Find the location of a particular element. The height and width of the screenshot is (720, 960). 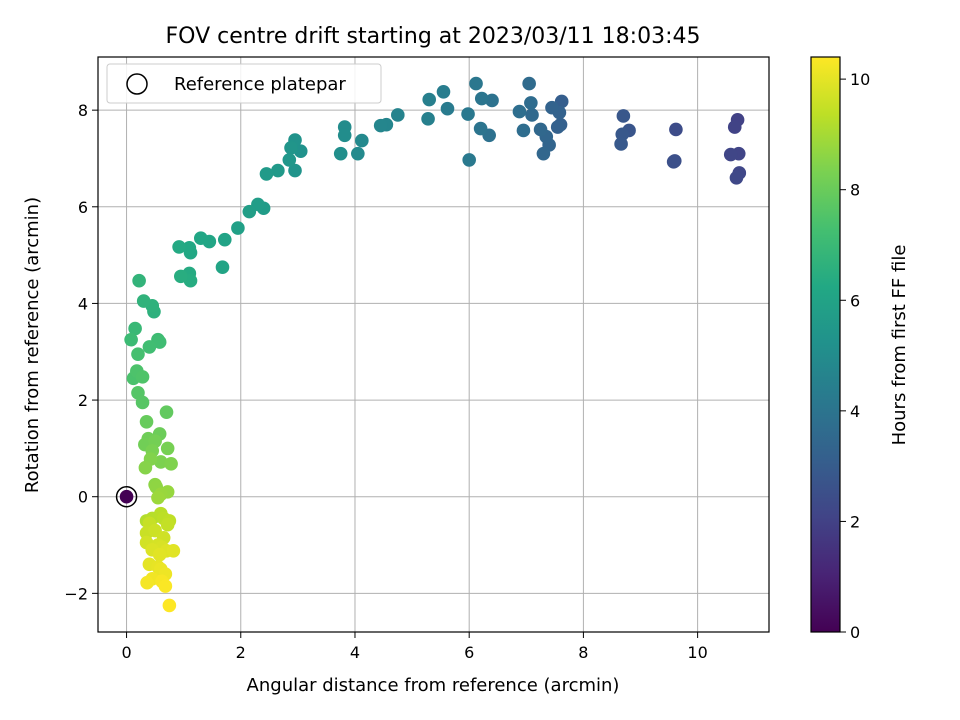

colorbar-tick-label: 2 is located at coordinates (855, 521).